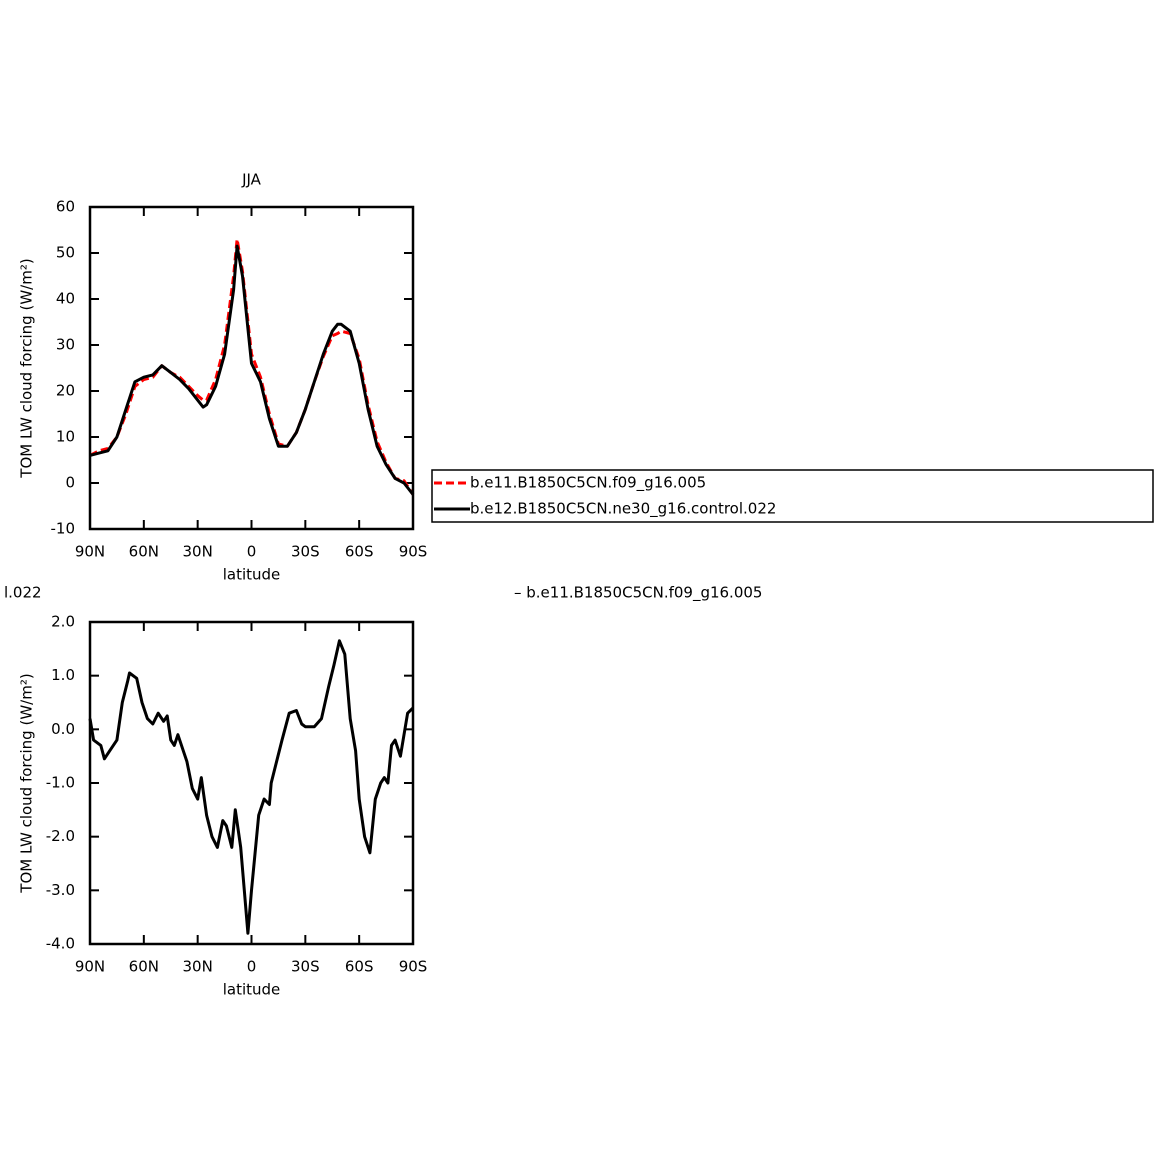 Image resolution: width=1170 pixels, height=1169 pixels. I want to click on y-tick-label: 20, so click(65, 391).